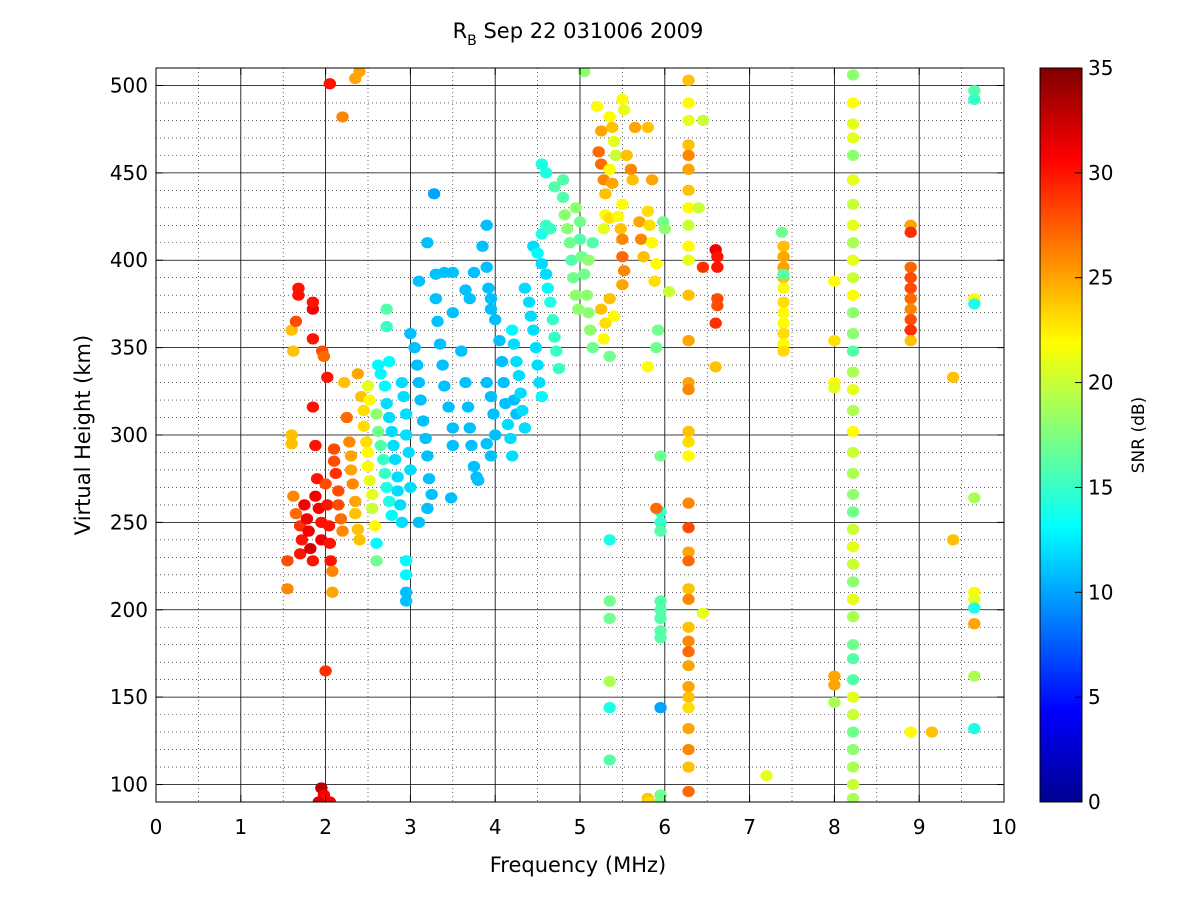 This screenshot has width=1200, height=901. I want to click on x-tick-label: 3, so click(410, 827).